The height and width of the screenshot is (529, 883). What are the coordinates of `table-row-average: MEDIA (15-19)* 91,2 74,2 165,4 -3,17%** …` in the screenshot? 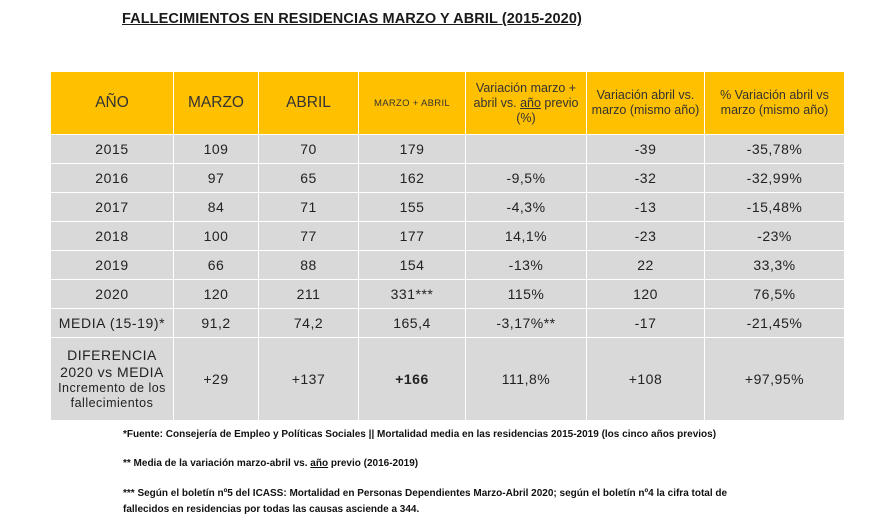 It's located at (447, 323).